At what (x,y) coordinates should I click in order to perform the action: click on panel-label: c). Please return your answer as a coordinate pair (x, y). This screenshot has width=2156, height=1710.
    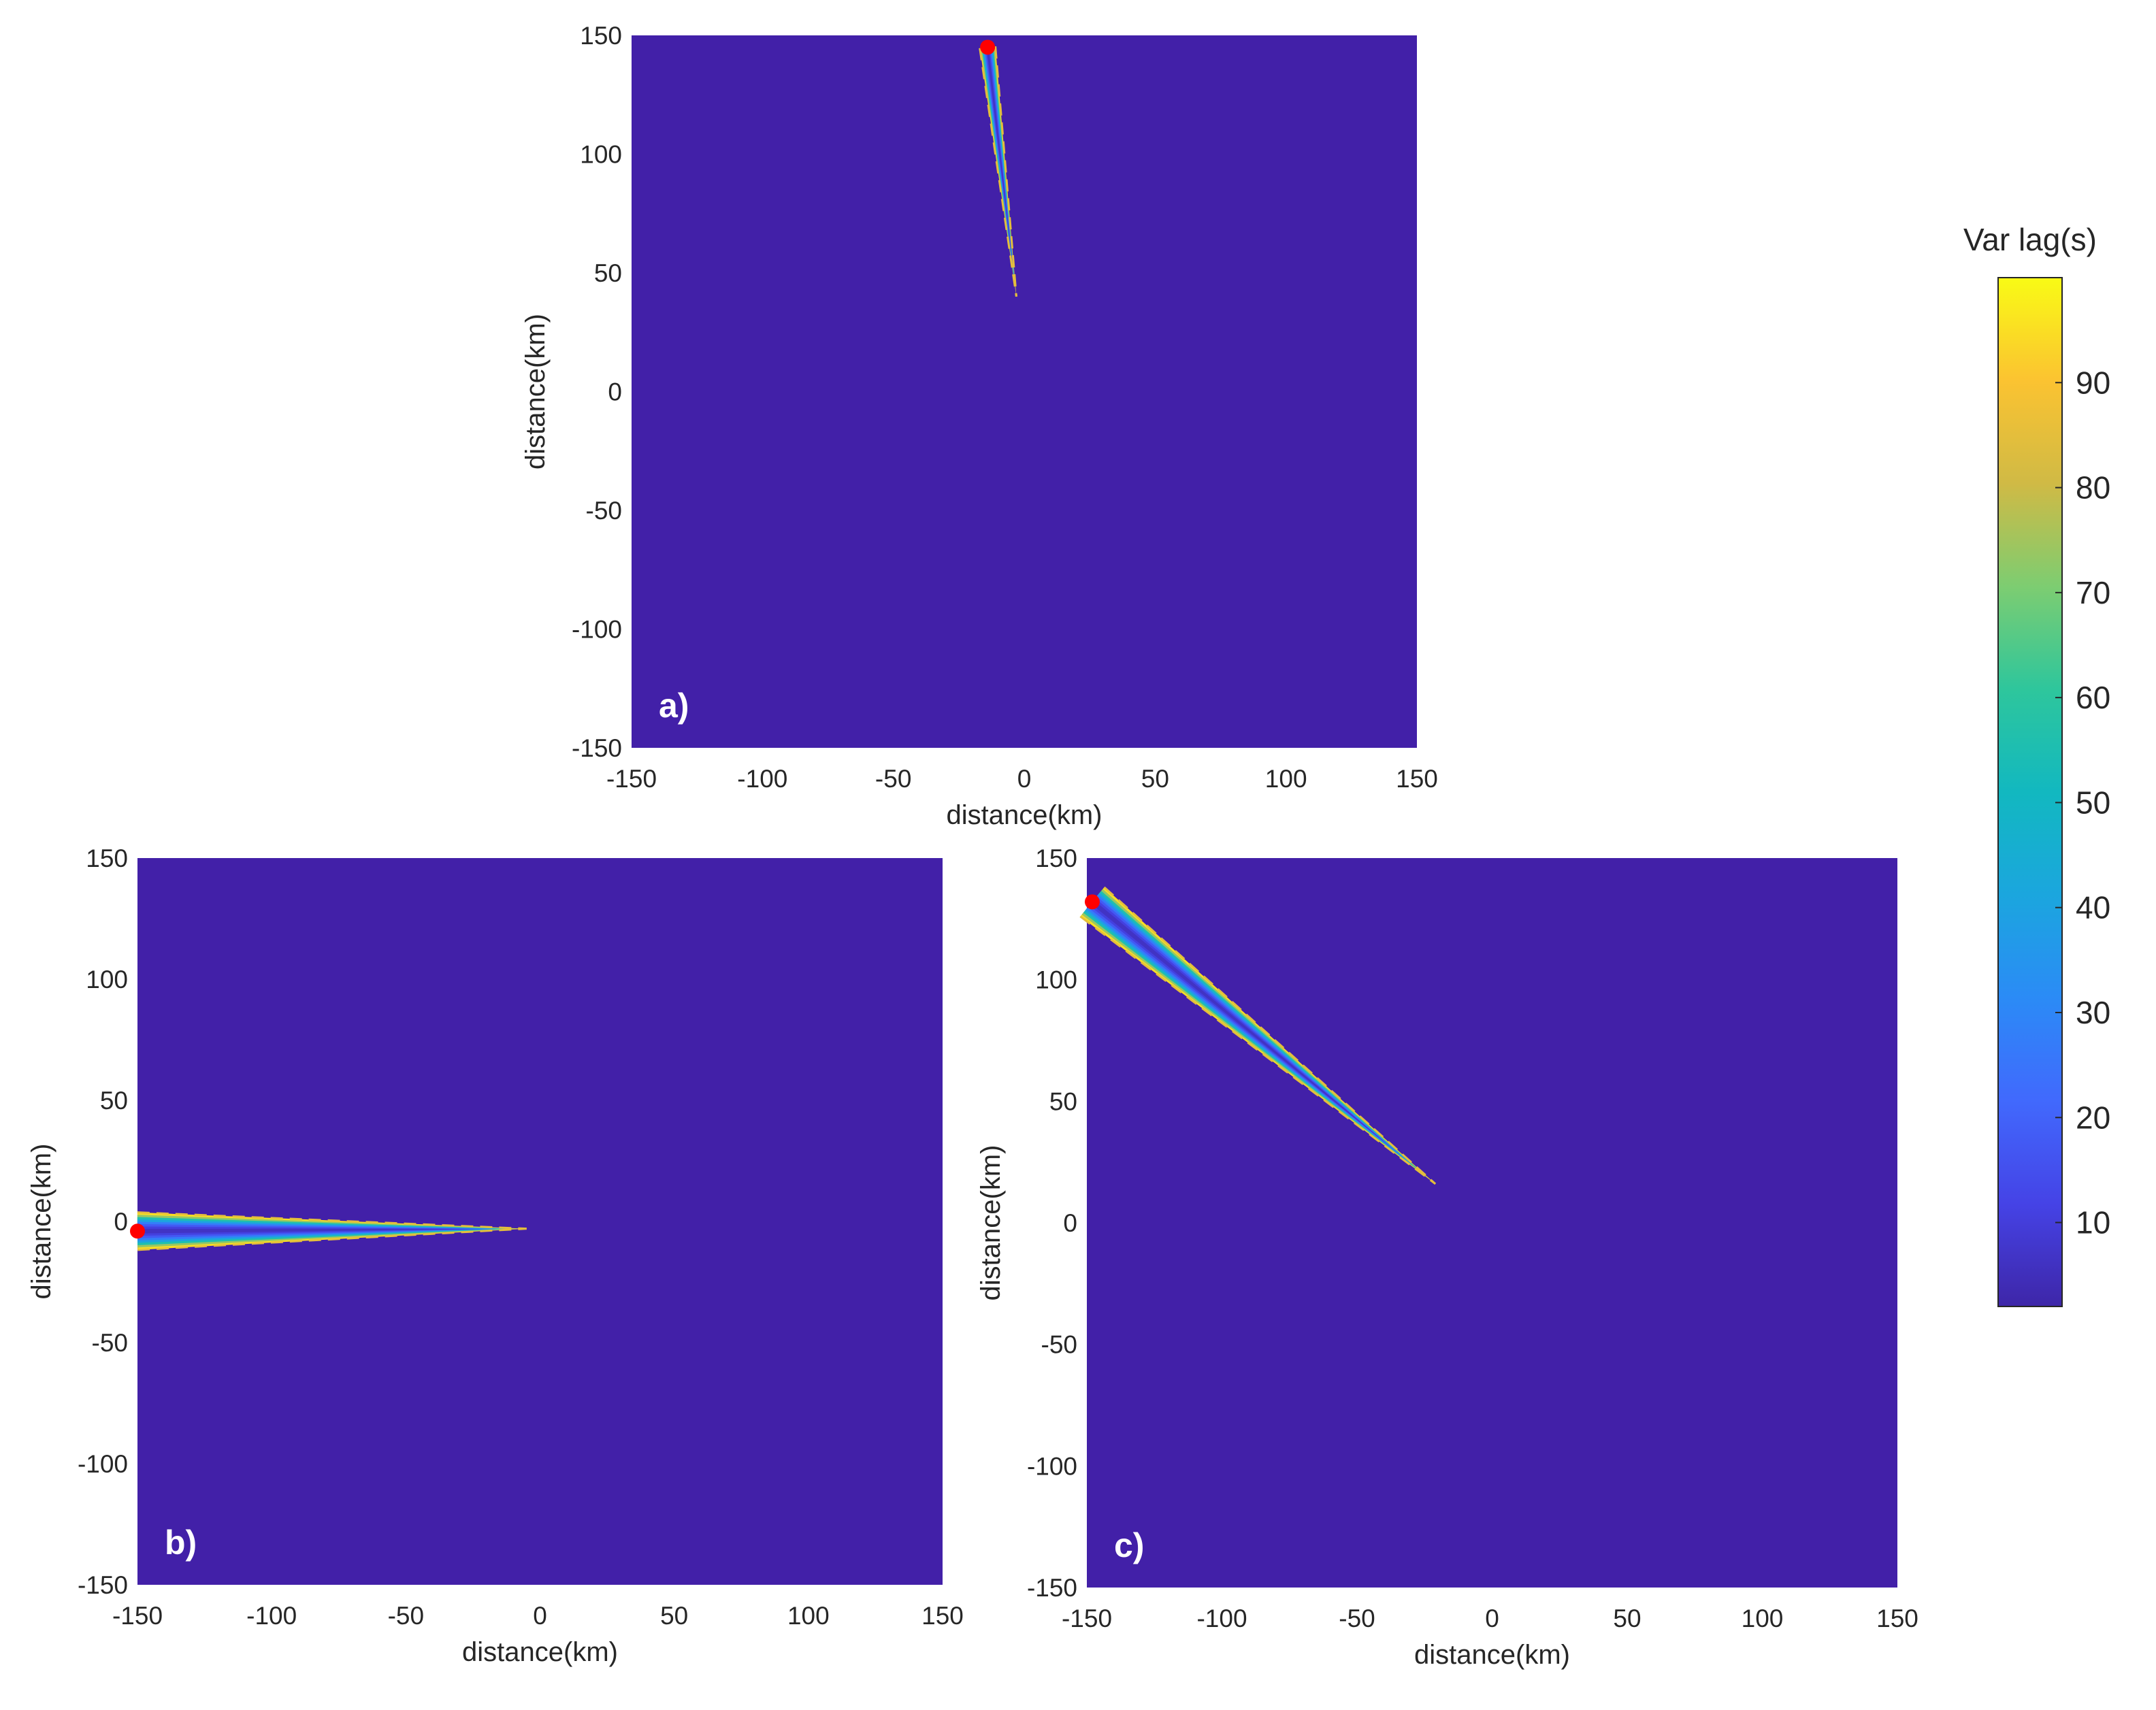
    Looking at the image, I should click on (1129, 1545).